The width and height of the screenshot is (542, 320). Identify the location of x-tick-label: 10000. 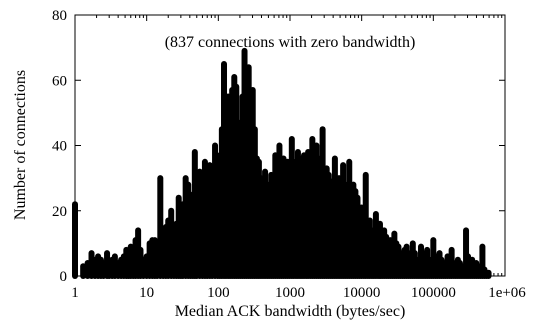
(362, 293).